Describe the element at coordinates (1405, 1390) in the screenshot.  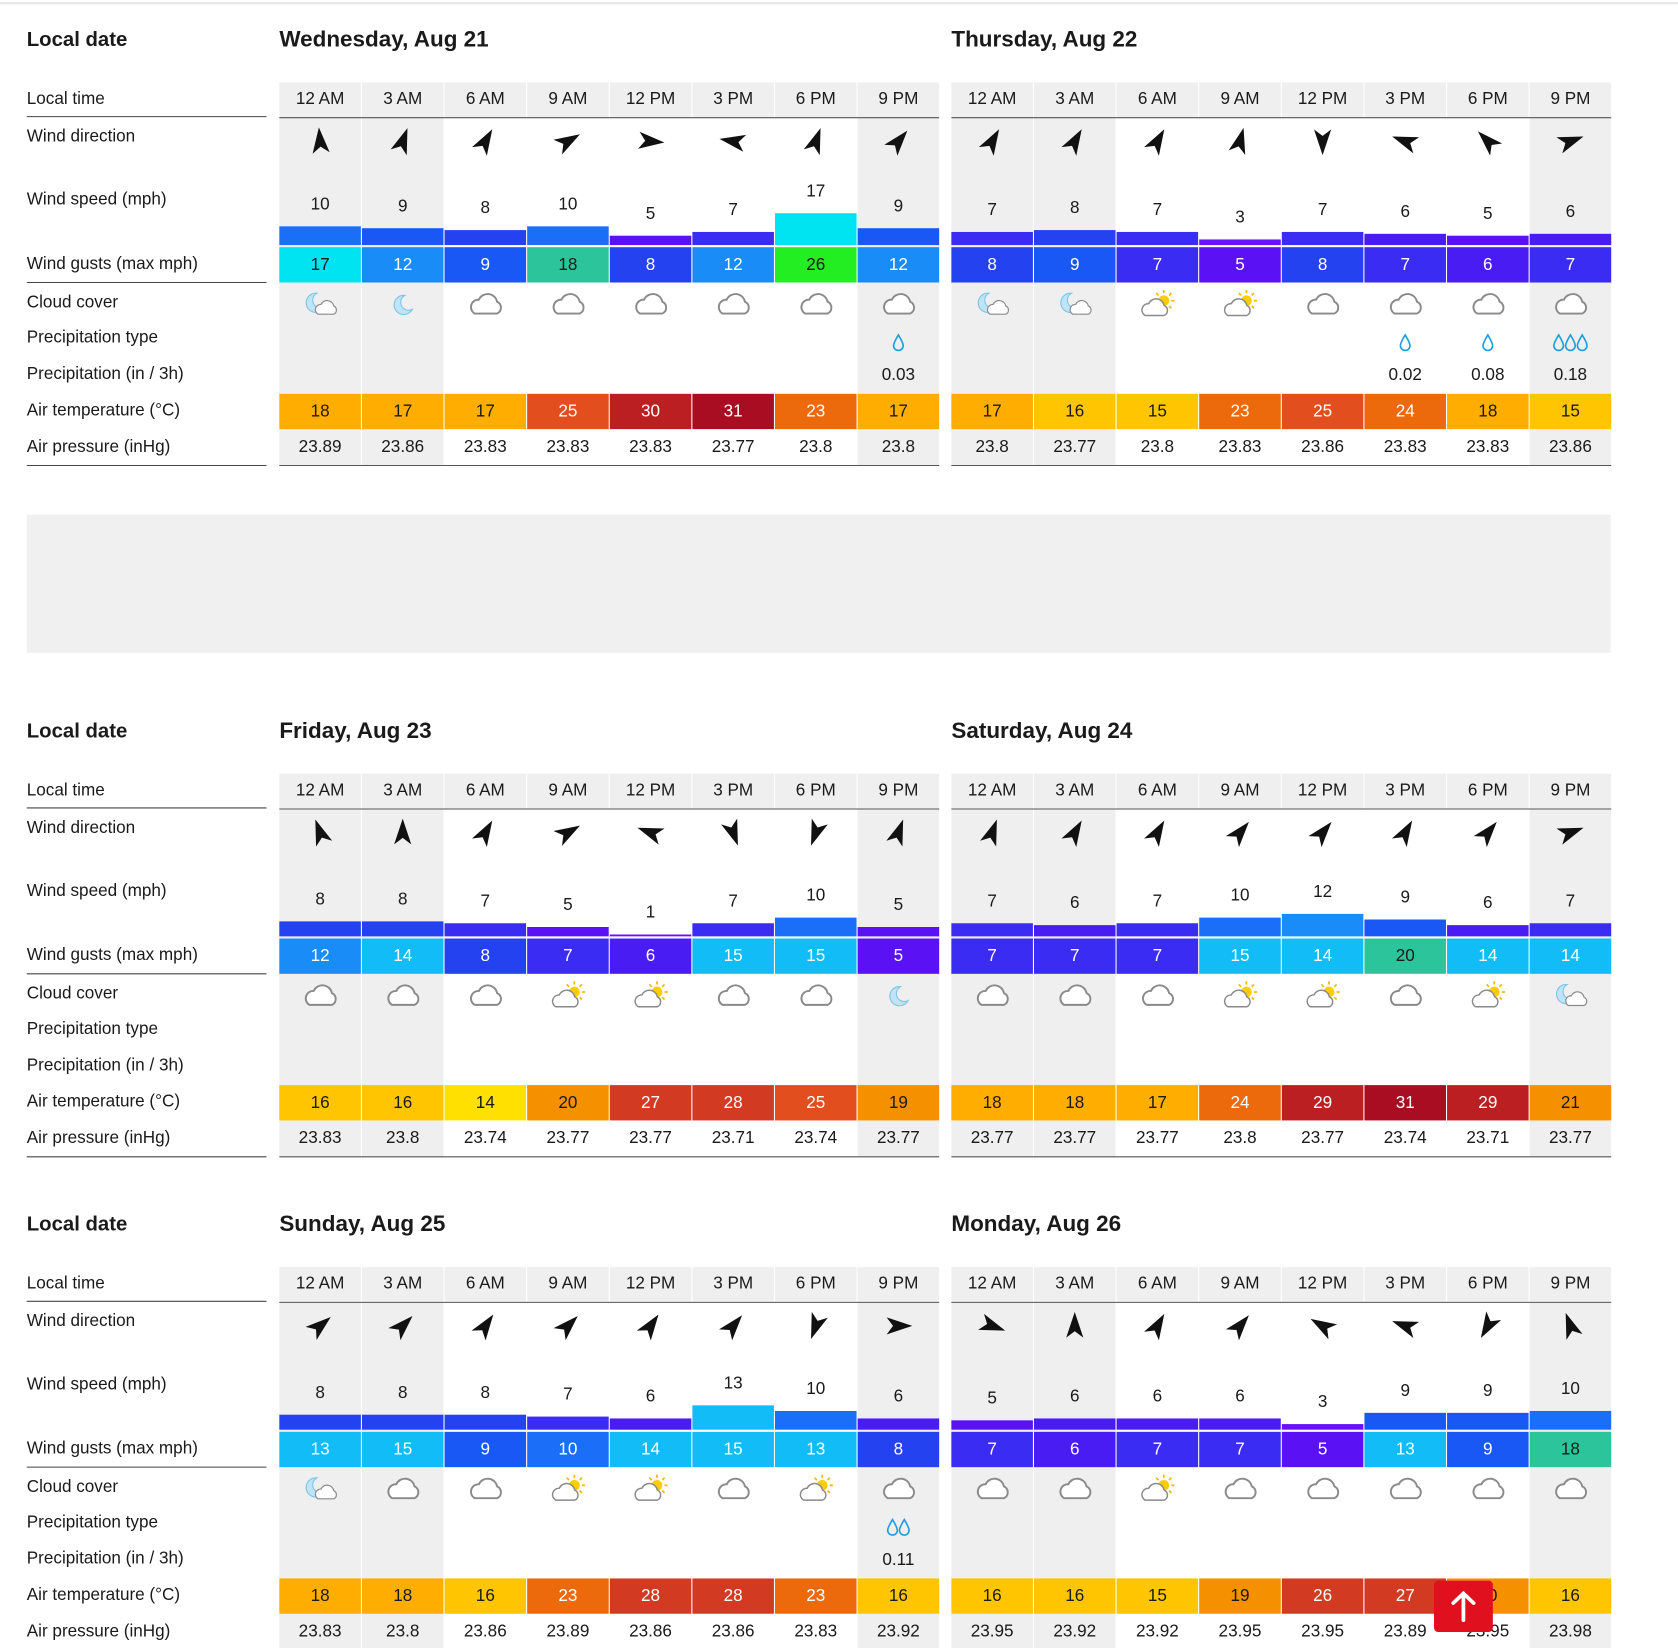
I see `wind-speed: 9` at that location.